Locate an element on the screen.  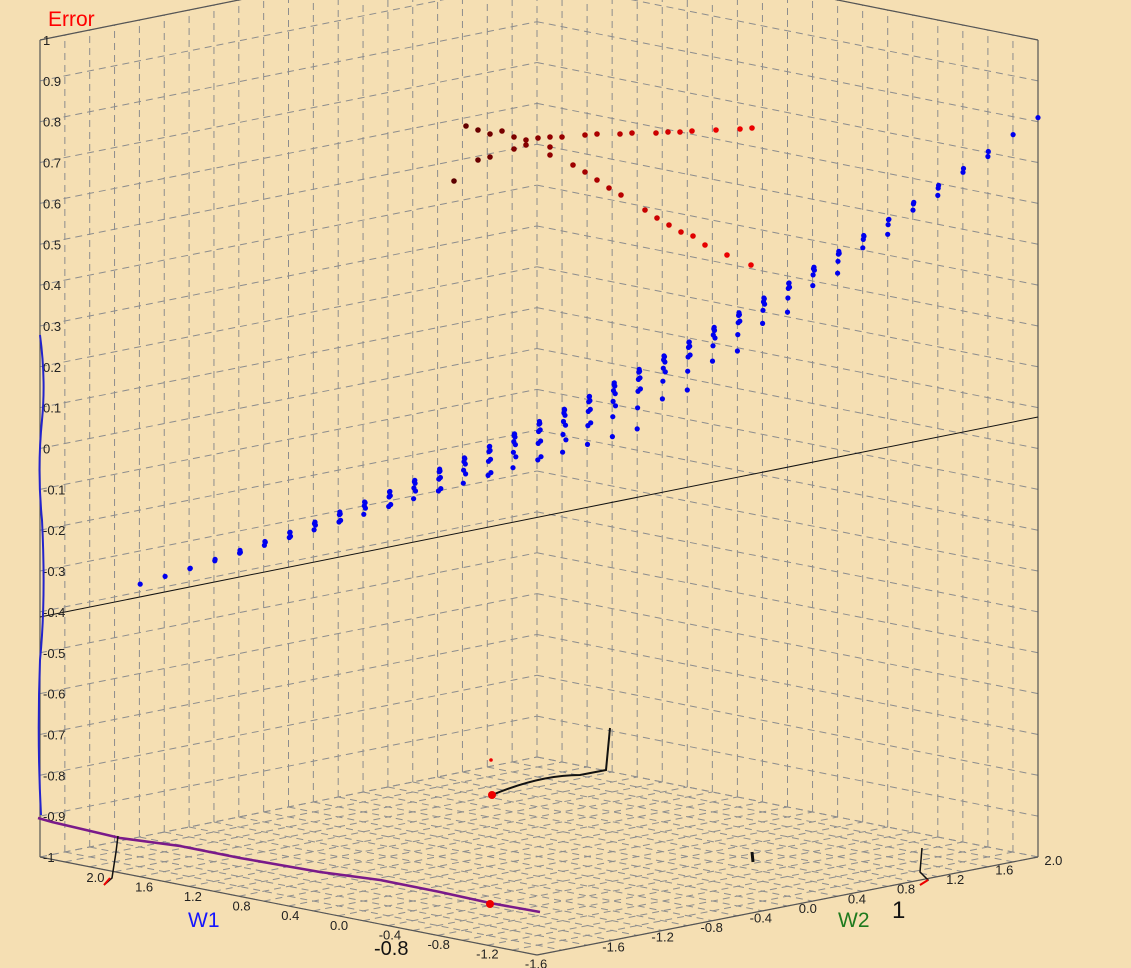
w2-tick-label: -0.8 is located at coordinates (712, 927).